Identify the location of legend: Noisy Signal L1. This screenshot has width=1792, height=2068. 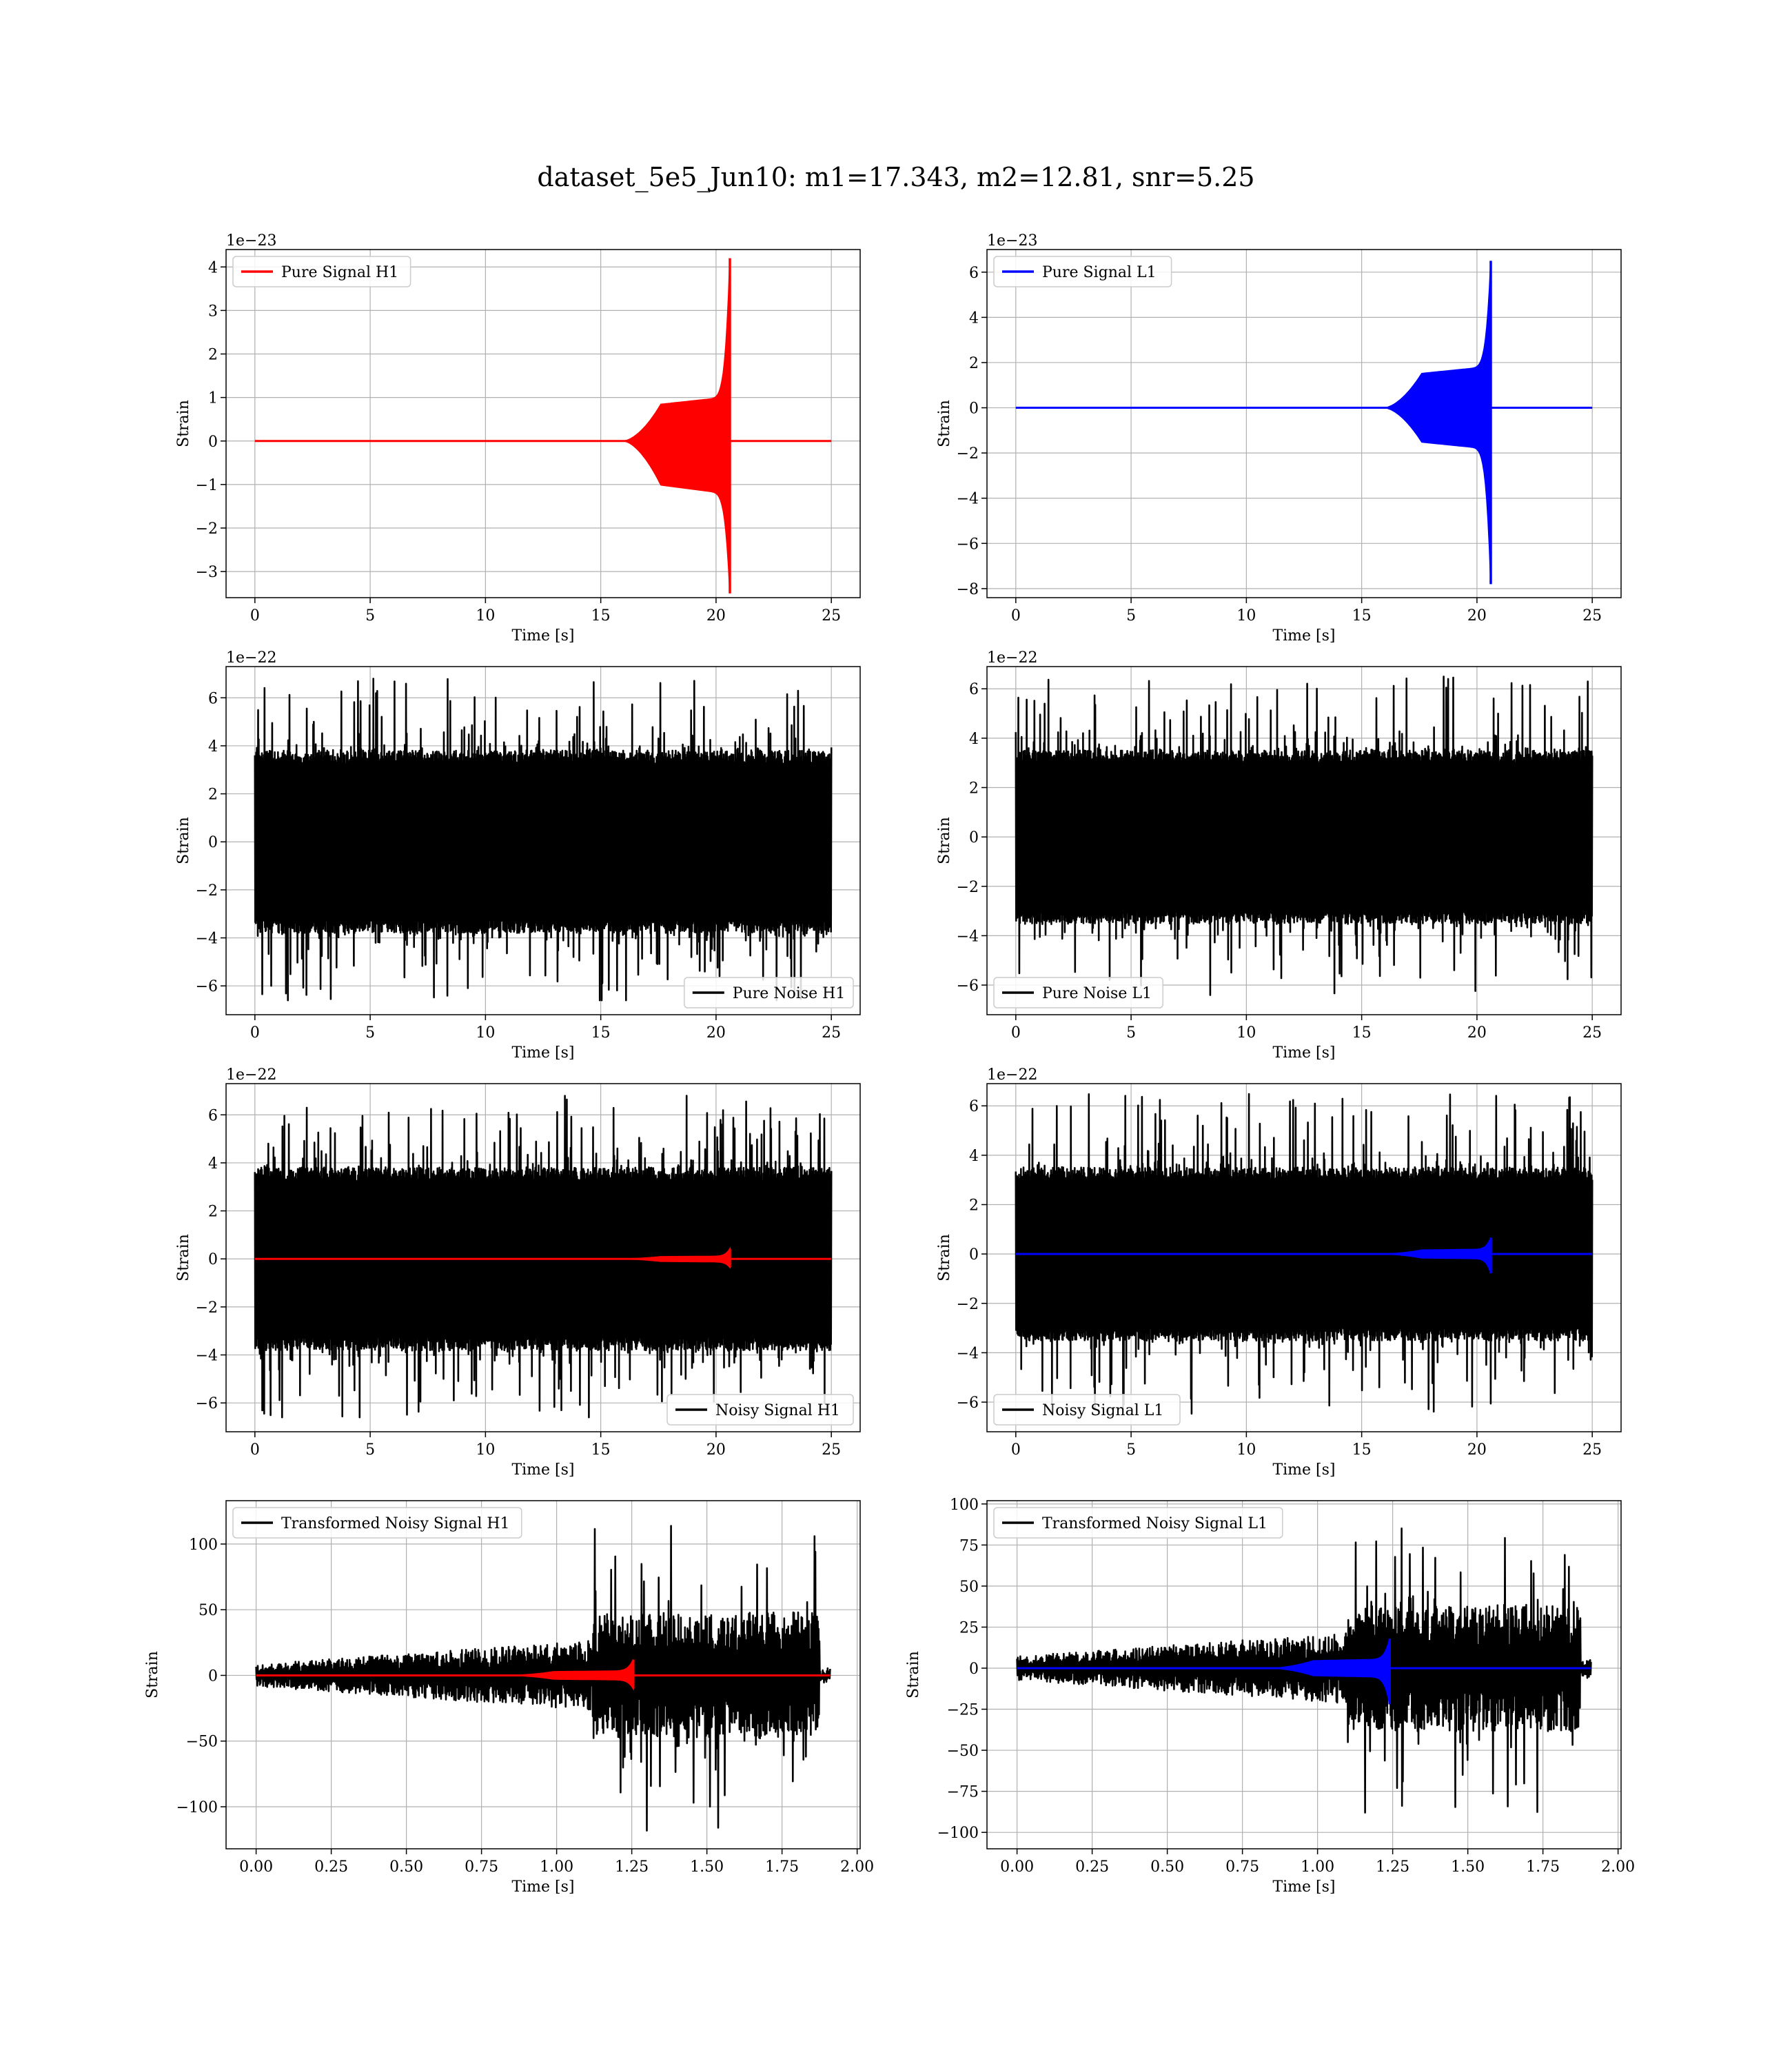
(1087, 1410).